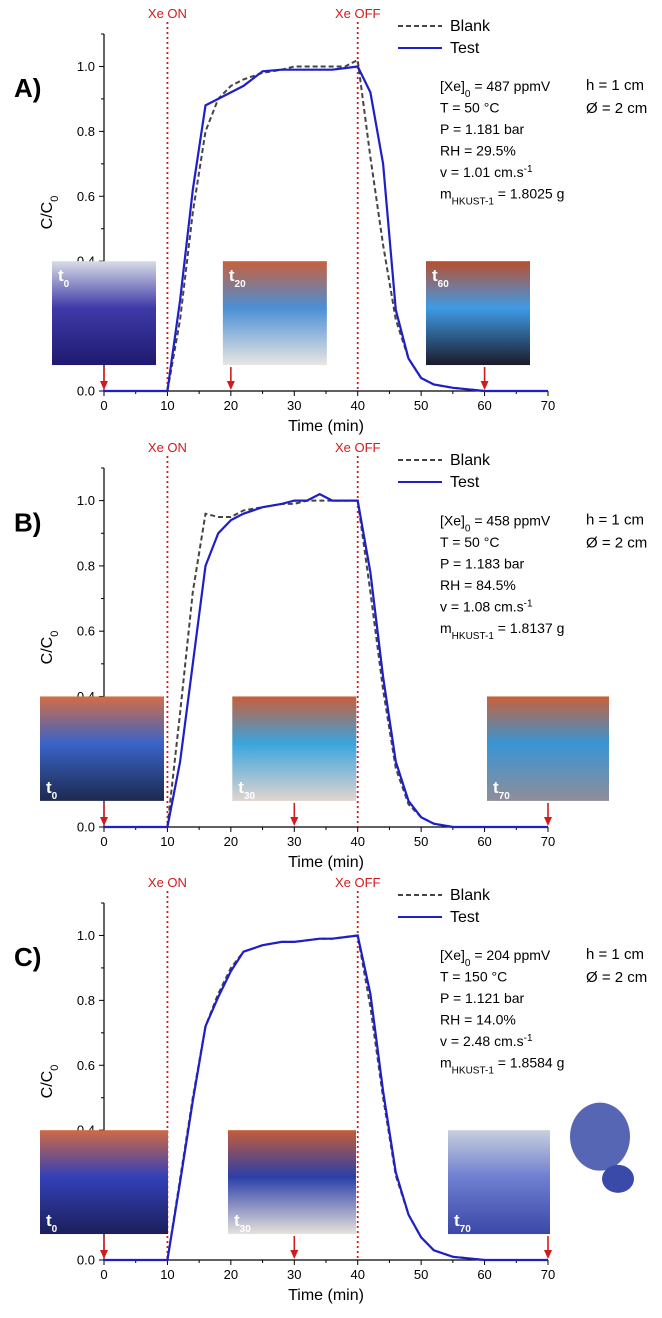  What do you see at coordinates (510, 520) in the screenshot?
I see `condition-xe0-part: = 458 ppmV` at bounding box center [510, 520].